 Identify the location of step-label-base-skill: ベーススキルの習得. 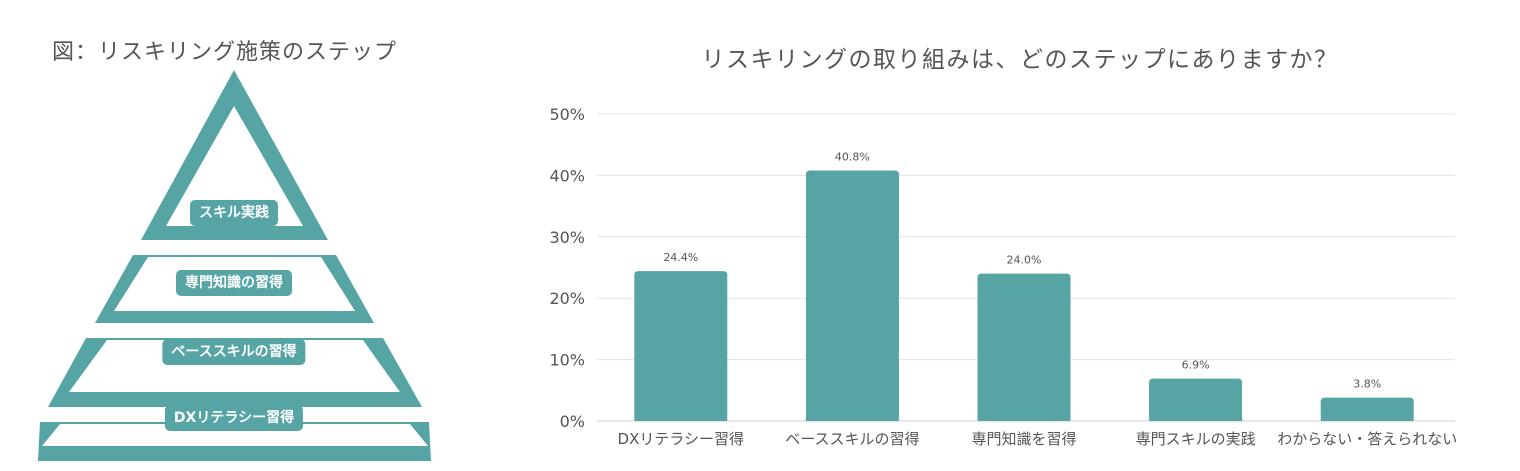
(234, 352).